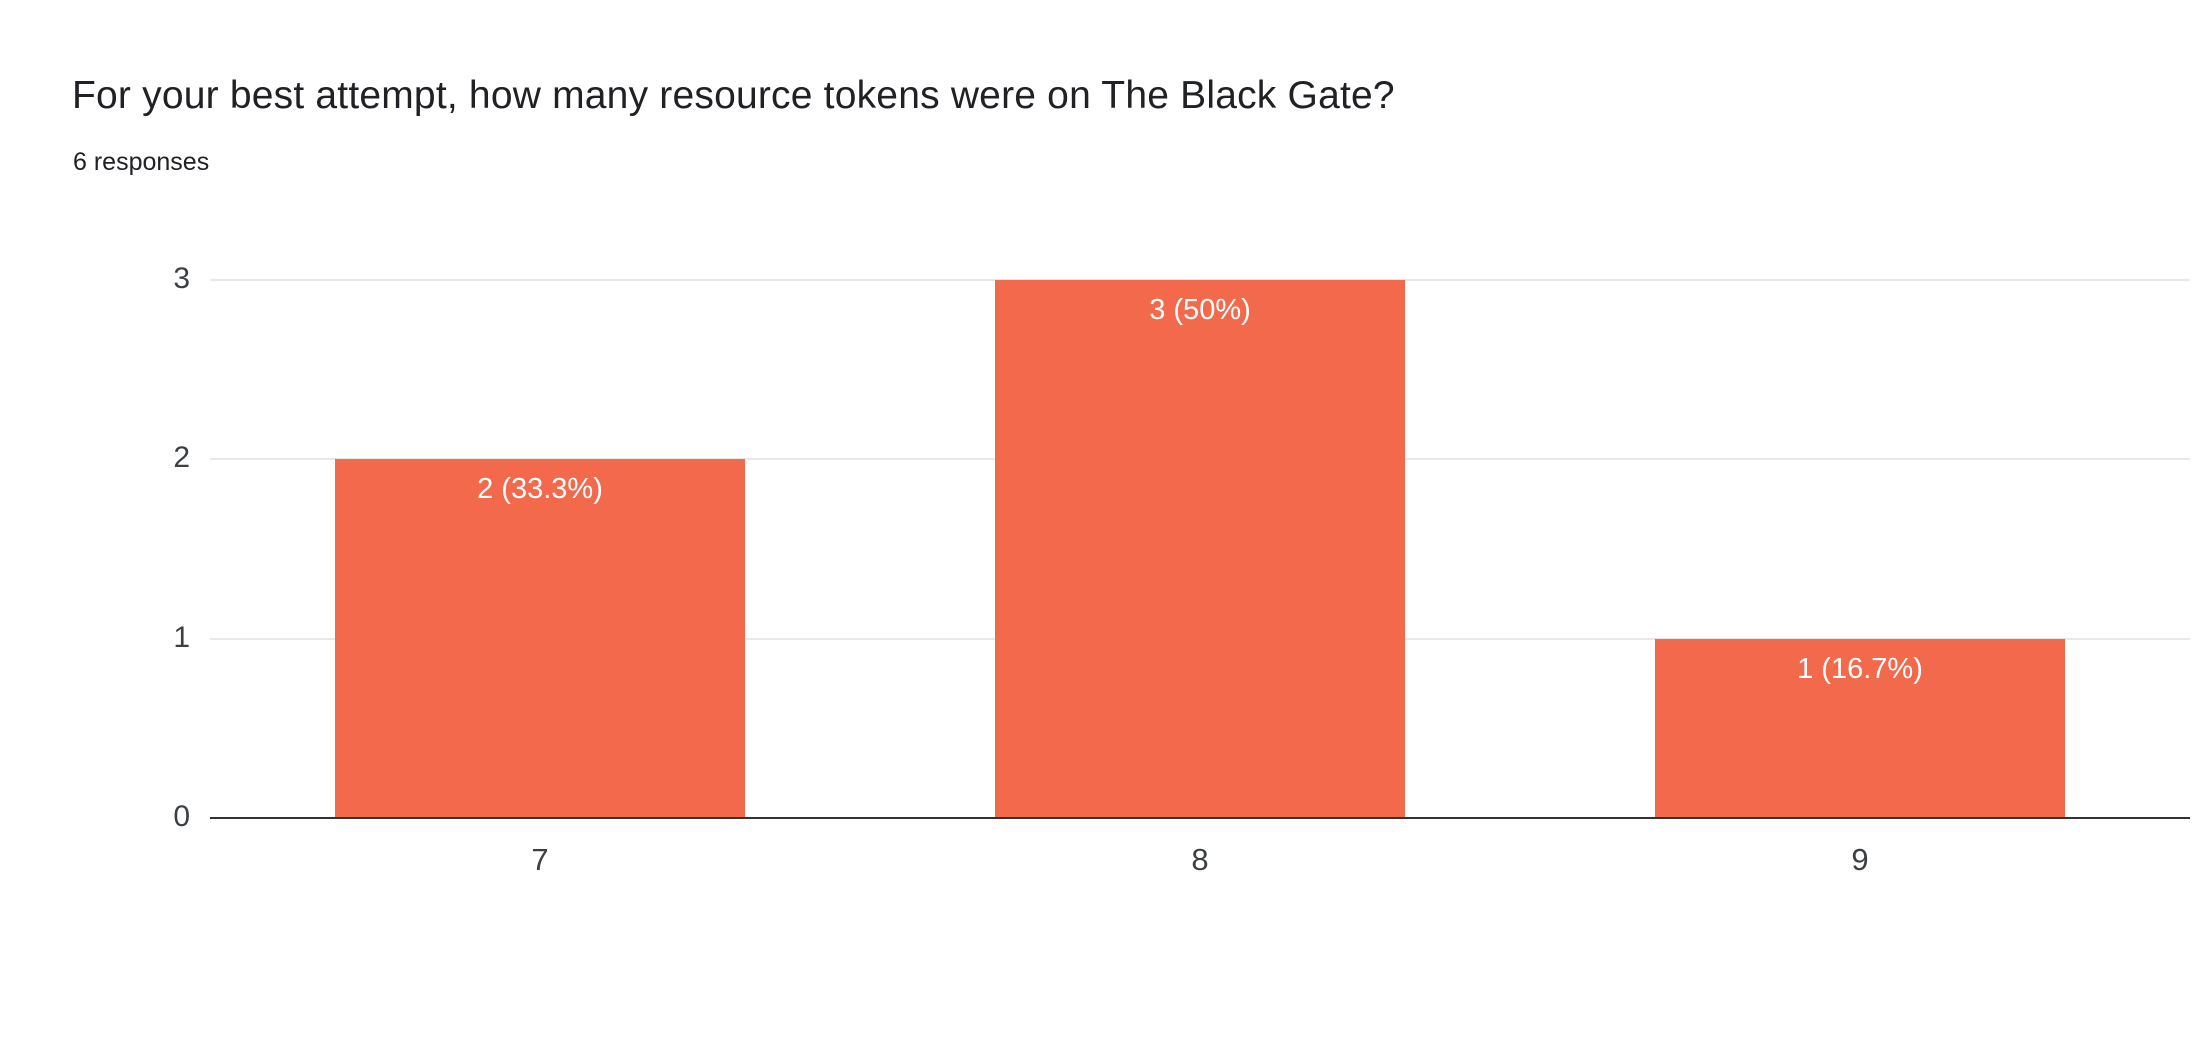  Describe the element at coordinates (181, 278) in the screenshot. I see `y-axis-tick-label: 3` at that location.